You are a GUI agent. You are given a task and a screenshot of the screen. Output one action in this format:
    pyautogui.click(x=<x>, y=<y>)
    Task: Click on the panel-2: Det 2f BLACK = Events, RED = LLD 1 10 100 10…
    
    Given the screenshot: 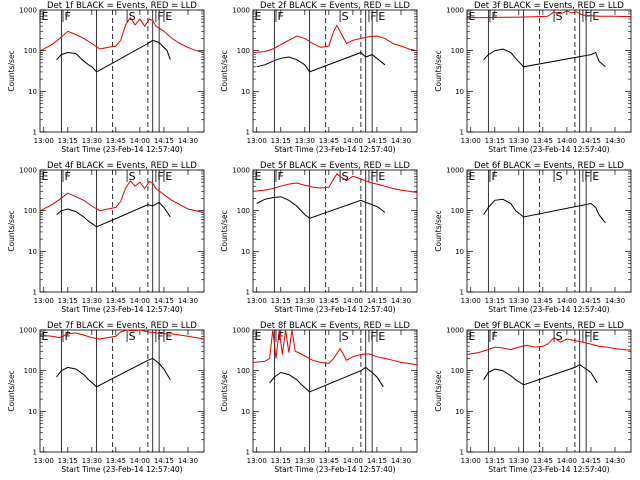 What is the action you would take?
    pyautogui.click(x=319, y=77)
    